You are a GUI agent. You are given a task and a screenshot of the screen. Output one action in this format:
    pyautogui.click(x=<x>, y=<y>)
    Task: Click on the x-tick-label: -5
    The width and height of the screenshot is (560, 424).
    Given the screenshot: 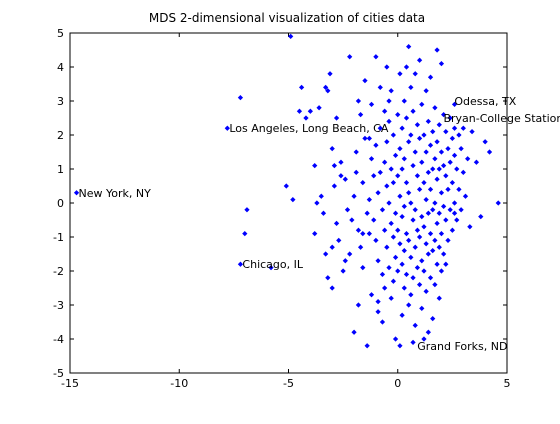 What is the action you would take?
    pyautogui.click(x=288, y=383)
    